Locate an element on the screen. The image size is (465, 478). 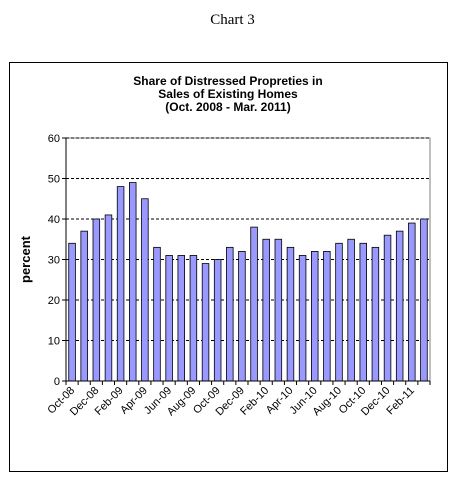
y-tick-label: 40 is located at coordinates (54, 220).